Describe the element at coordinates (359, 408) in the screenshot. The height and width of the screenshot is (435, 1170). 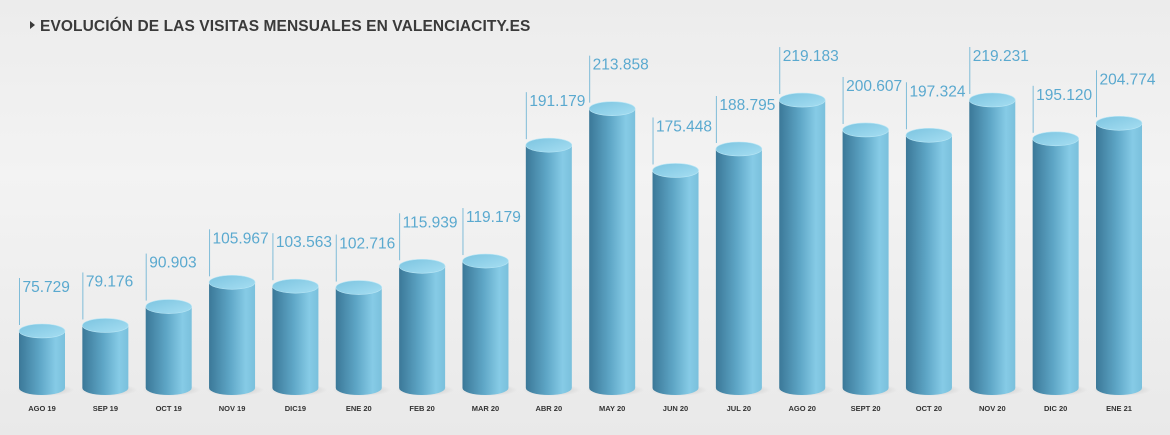
I see `category-label: ENE 20` at that location.